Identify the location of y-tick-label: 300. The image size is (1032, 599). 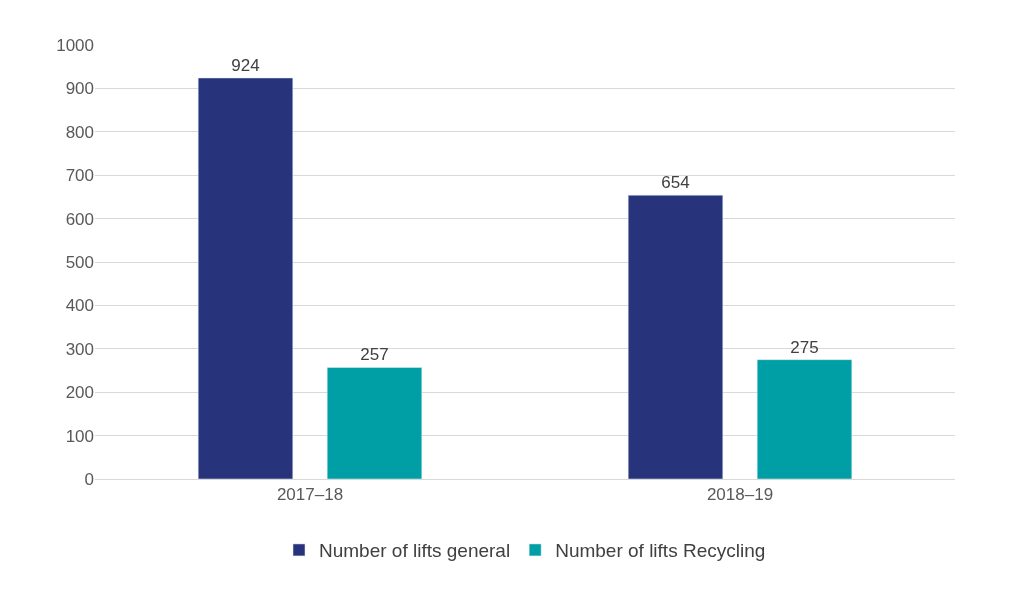
(79, 349).